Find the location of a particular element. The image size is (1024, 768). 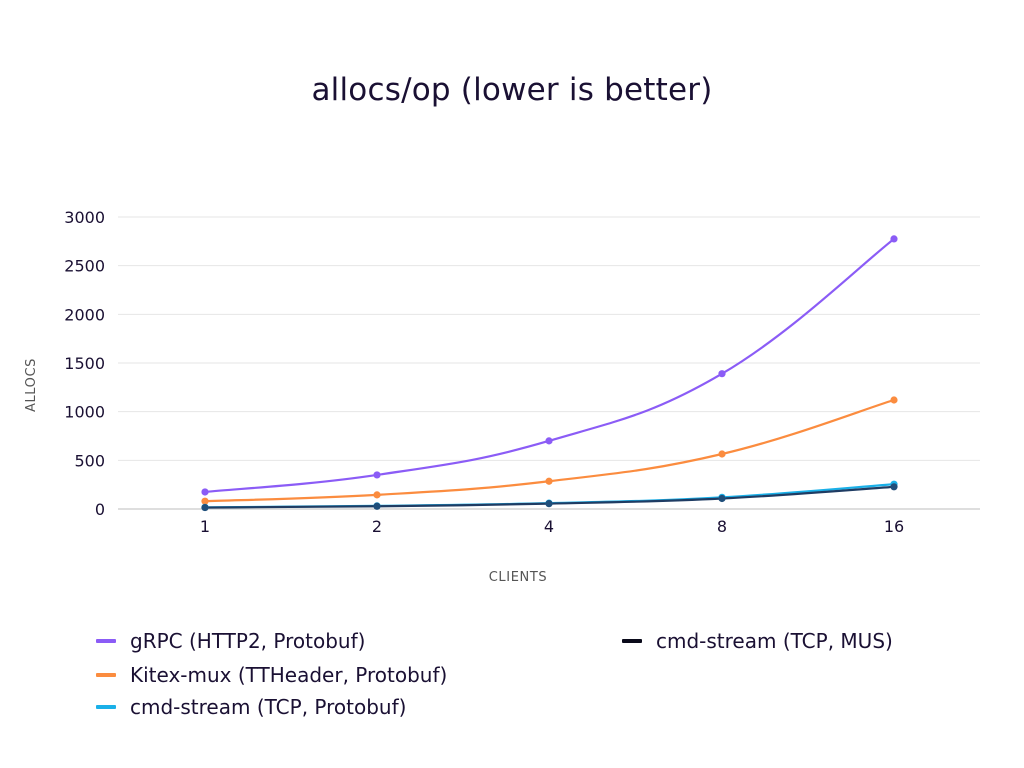

legend-item-grpc: gRPC (HTTP2, Protobuf) is located at coordinates (230, 641).